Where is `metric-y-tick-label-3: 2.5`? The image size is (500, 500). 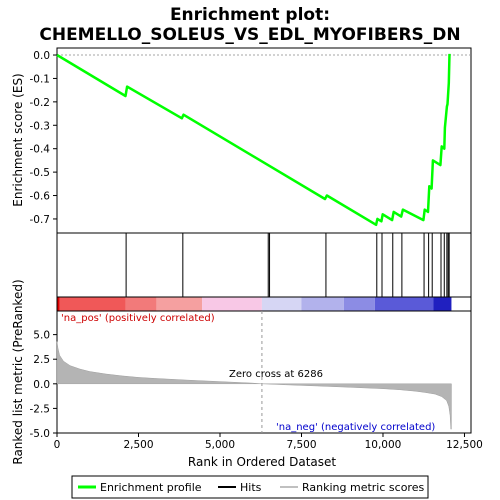
metric-y-tick-label-3: 2.5 is located at coordinates (41, 360).